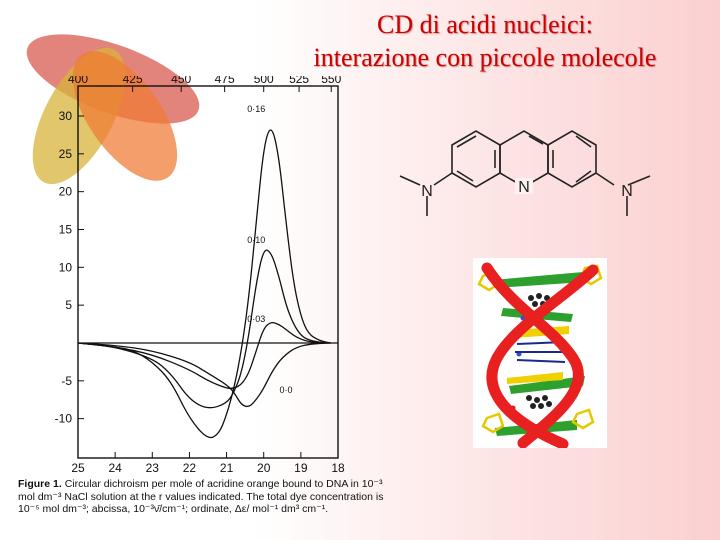  What do you see at coordinates (540, 353) in the screenshot?
I see `dna-intercalation-model` at bounding box center [540, 353].